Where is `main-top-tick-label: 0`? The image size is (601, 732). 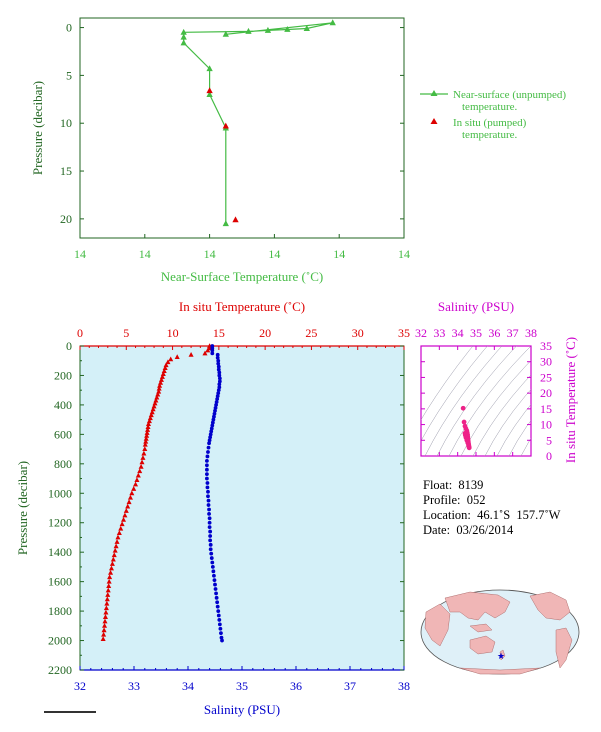 main-top-tick-label: 0 is located at coordinates (80, 333).